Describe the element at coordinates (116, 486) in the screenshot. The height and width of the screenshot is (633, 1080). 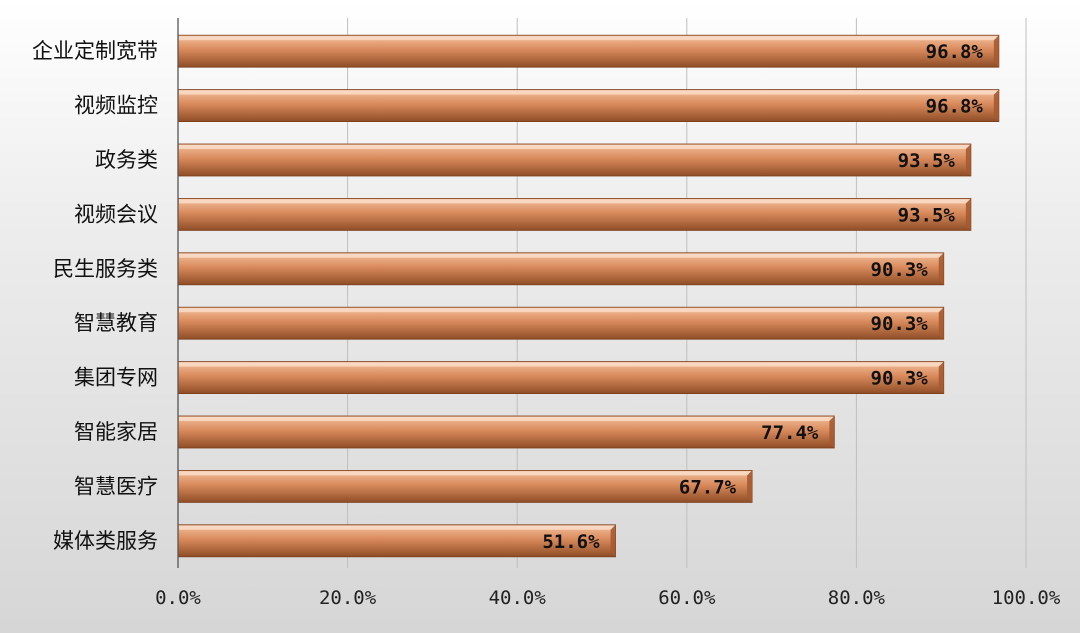
I see `category-label: 智慧医疗` at that location.